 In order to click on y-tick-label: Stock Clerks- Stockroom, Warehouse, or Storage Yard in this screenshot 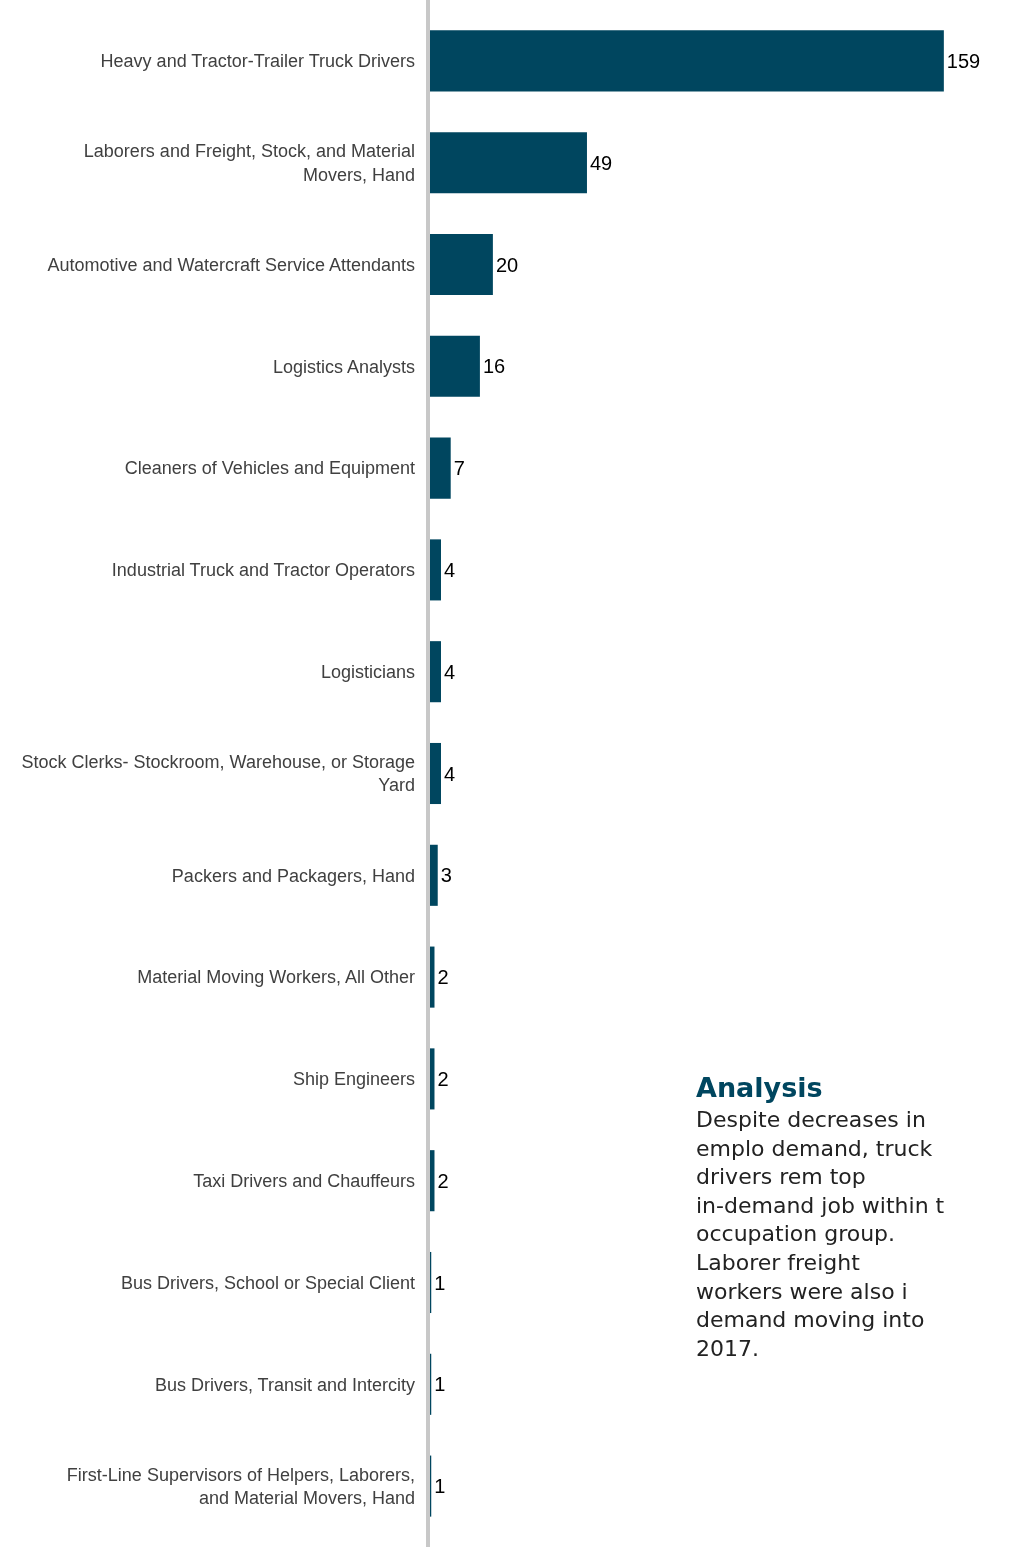, I will do `click(218, 774)`.